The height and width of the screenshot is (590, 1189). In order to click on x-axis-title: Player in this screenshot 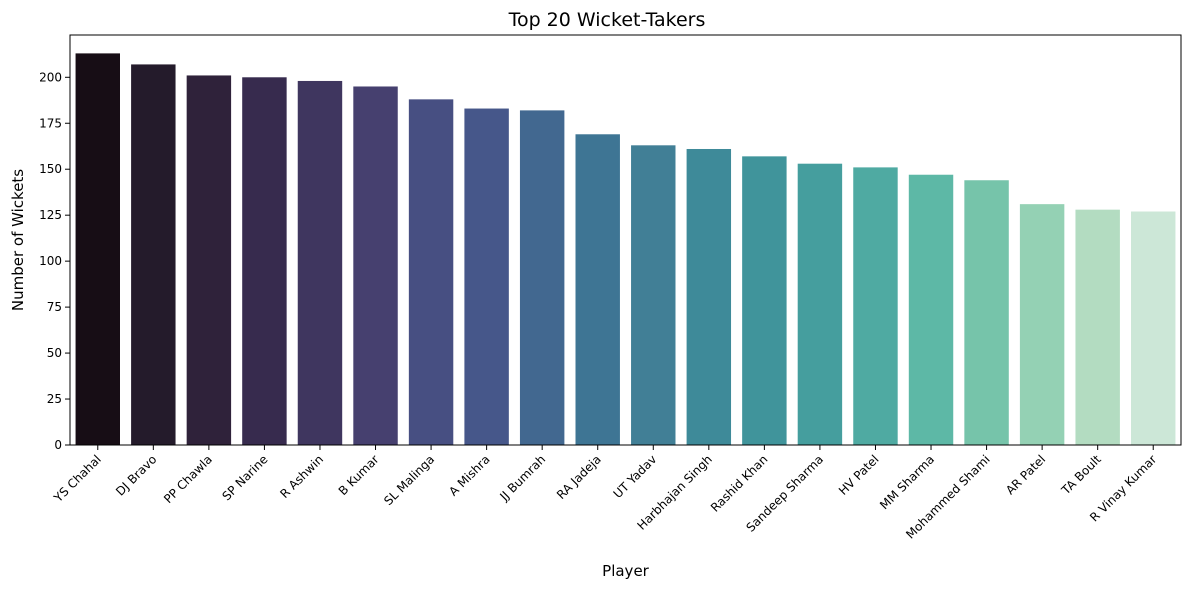, I will do `click(626, 571)`.